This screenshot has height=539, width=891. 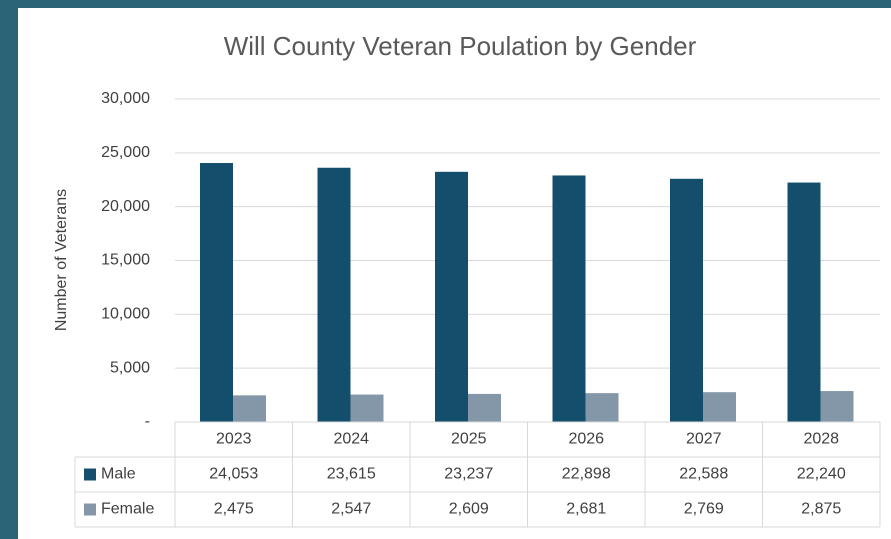 I want to click on data-label: 24,053, so click(x=233, y=474).